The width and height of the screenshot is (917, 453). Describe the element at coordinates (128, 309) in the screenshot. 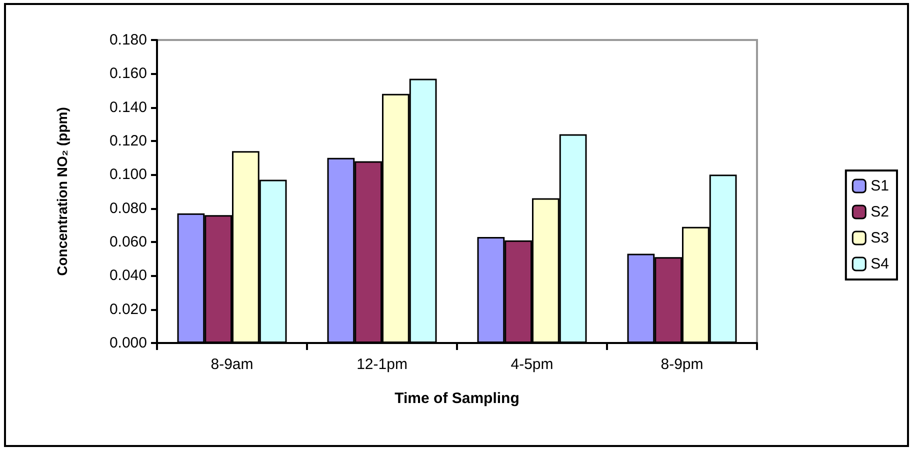

I see `y-tick-label: 0.020` at that location.